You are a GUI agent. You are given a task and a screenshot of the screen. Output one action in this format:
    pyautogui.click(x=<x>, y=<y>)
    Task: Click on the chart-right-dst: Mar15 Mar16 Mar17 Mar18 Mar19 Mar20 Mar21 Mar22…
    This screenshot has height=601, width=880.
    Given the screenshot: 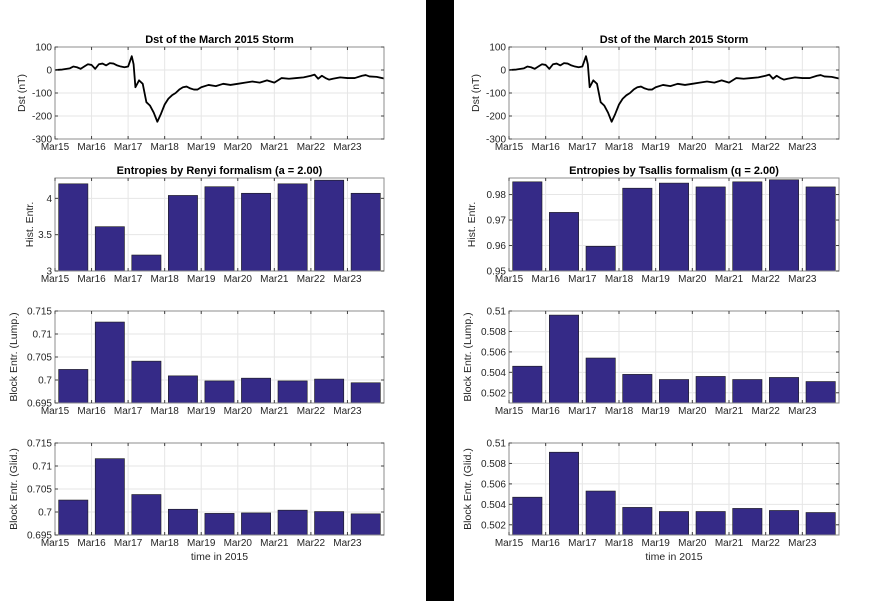 What is the action you would take?
    pyautogui.click(x=655, y=93)
    